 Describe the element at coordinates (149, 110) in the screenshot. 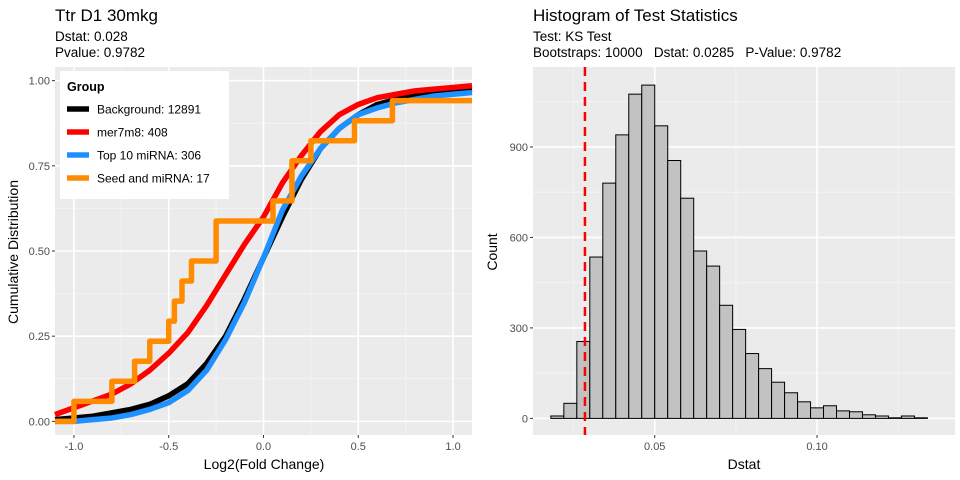

I see `legend-label: Background: 12891` at that location.